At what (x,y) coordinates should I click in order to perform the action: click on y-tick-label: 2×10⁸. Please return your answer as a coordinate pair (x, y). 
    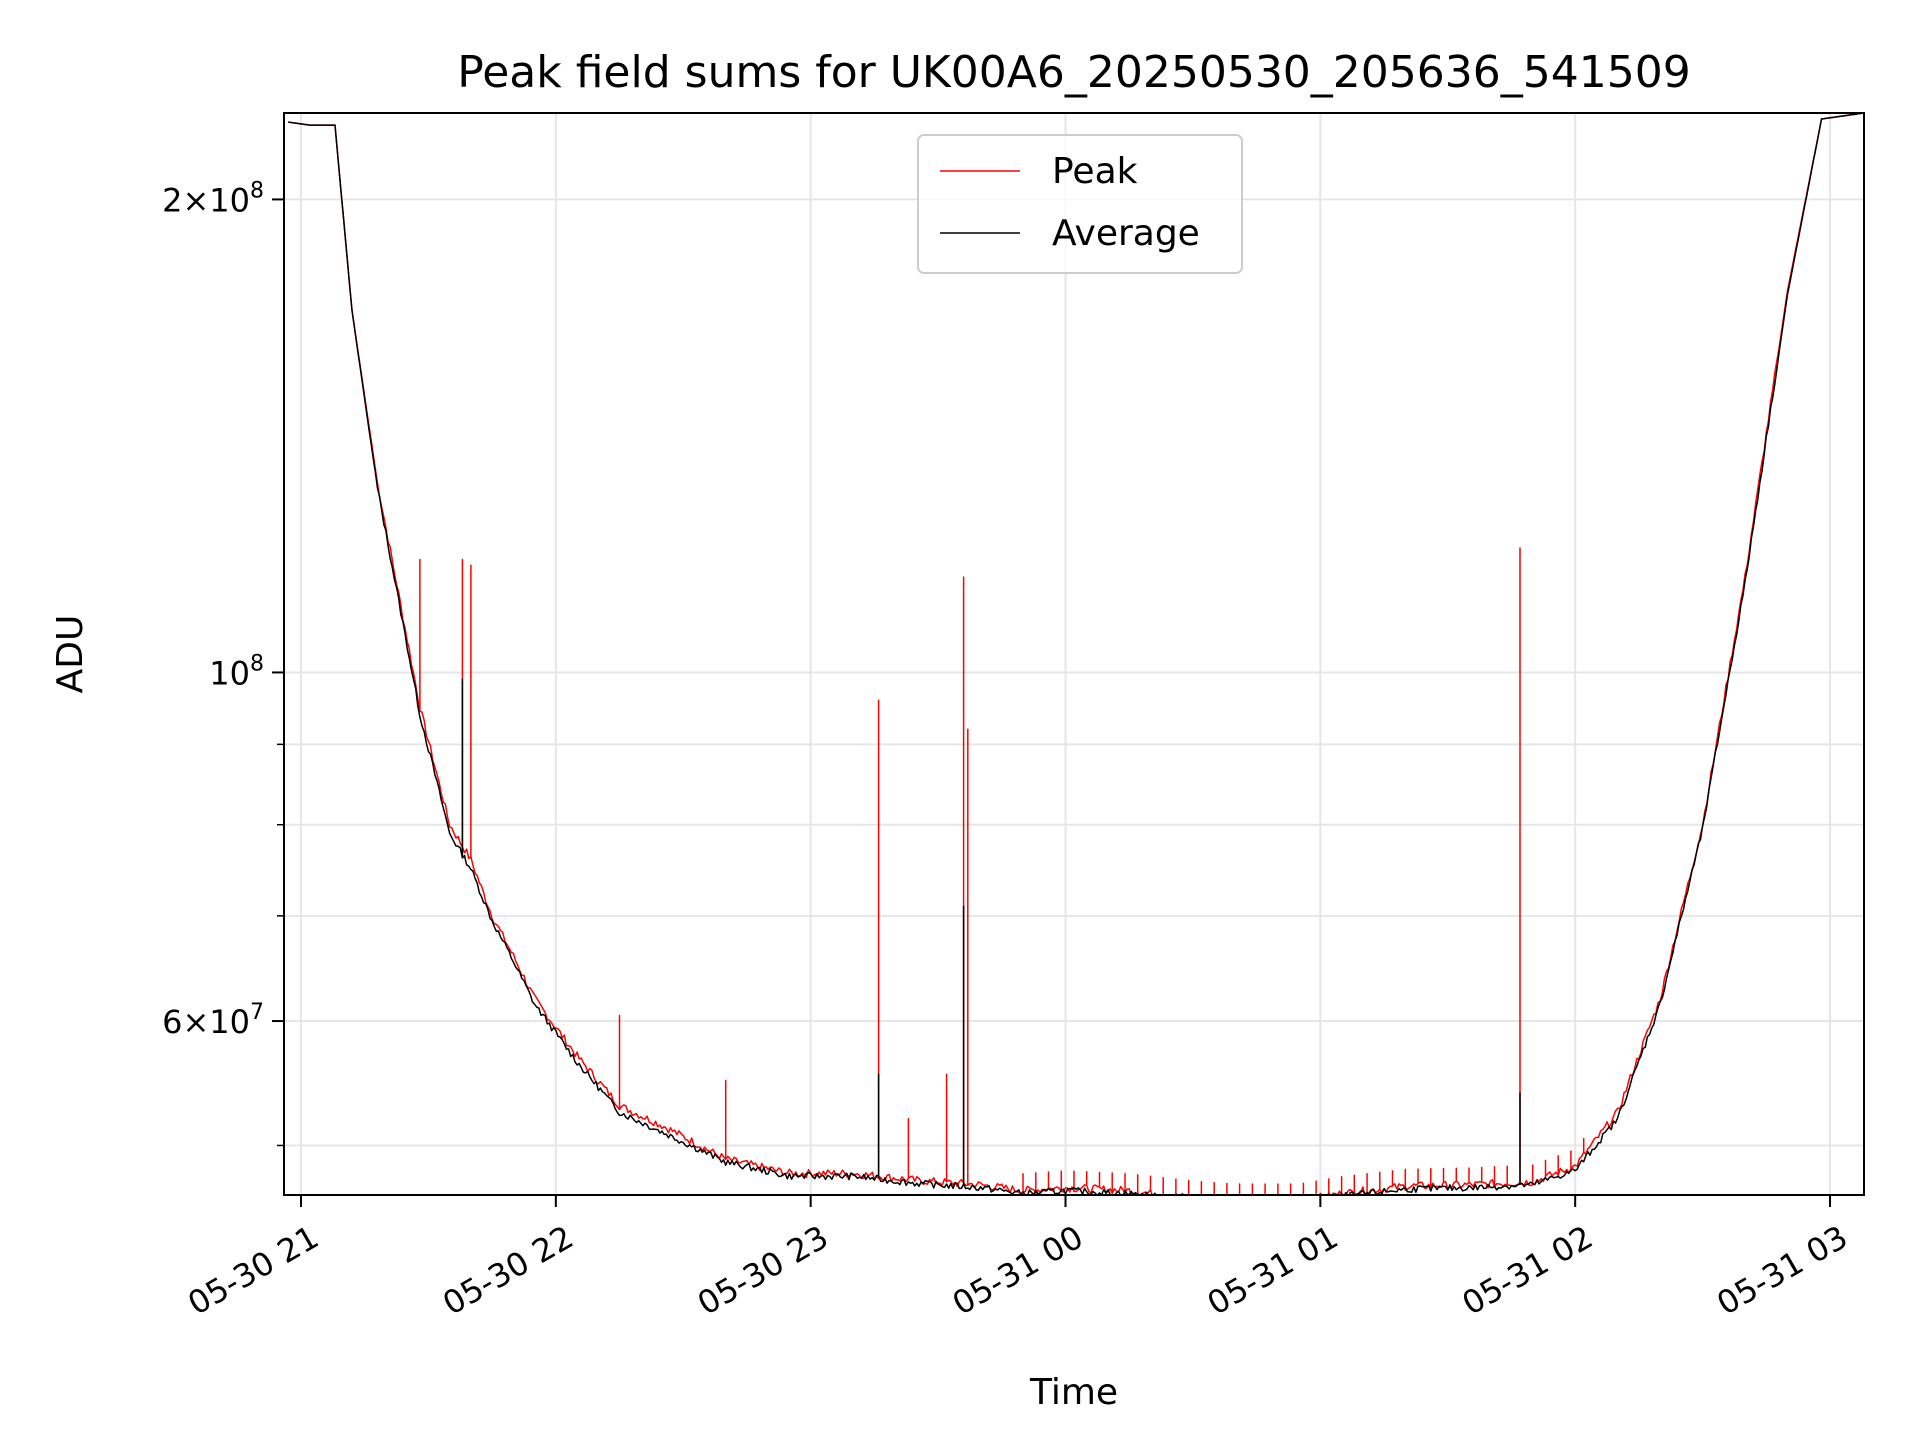
    Looking at the image, I should click on (213, 198).